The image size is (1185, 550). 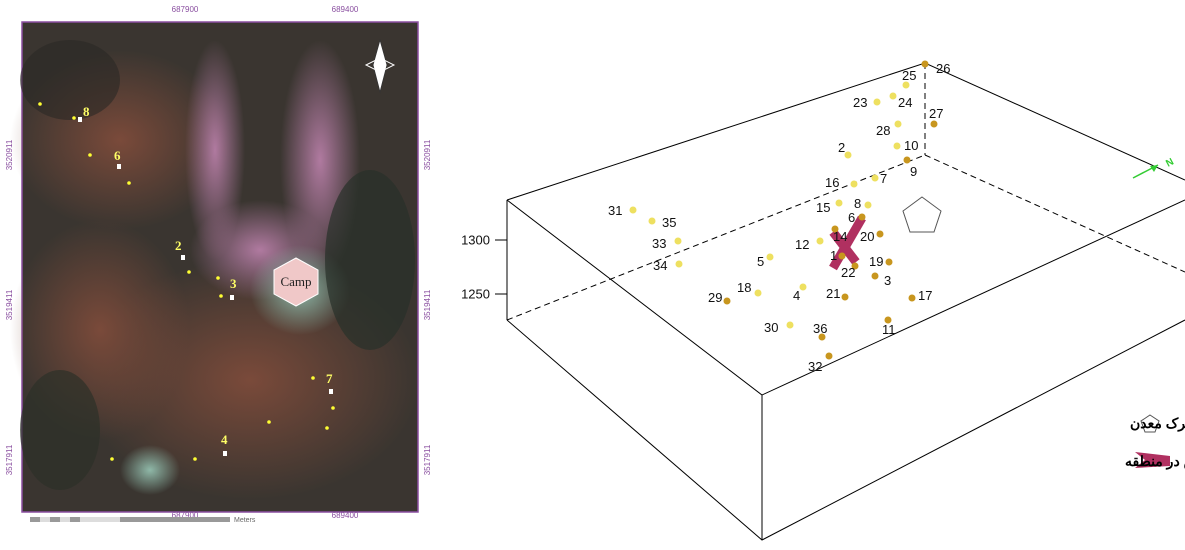 What do you see at coordinates (876, 261) in the screenshot?
I see `sample-point-label: 19` at bounding box center [876, 261].